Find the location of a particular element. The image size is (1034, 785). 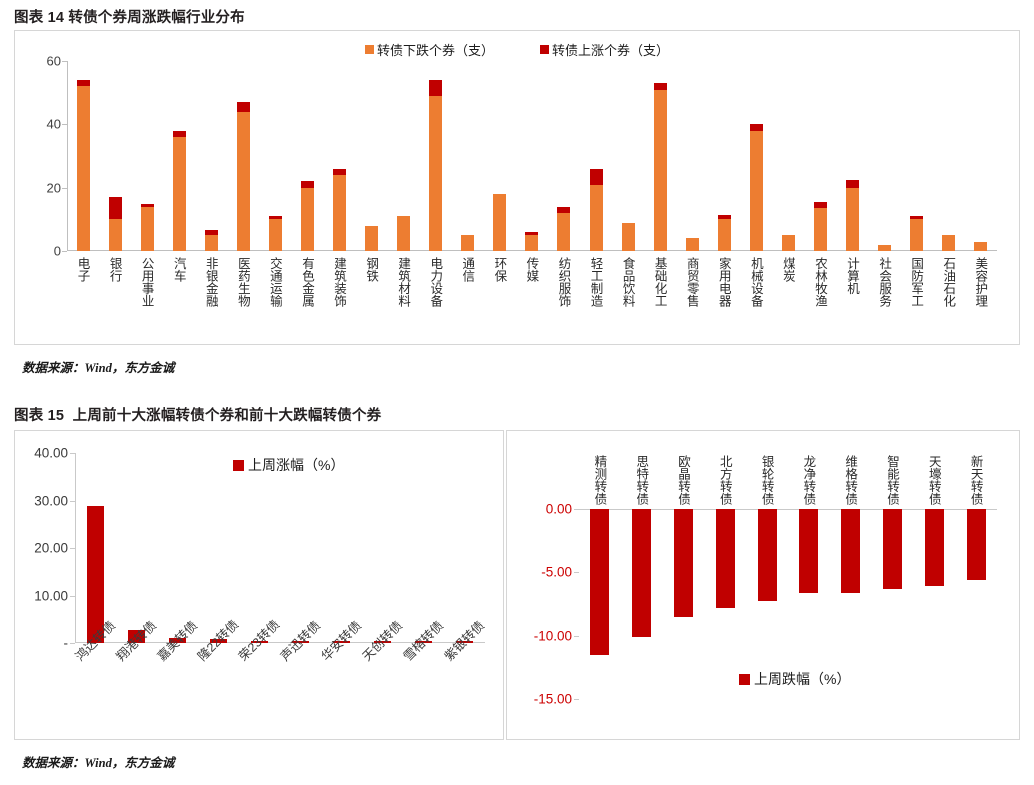

chart-14-y-tick-label: 20 is located at coordinates (53, 188).